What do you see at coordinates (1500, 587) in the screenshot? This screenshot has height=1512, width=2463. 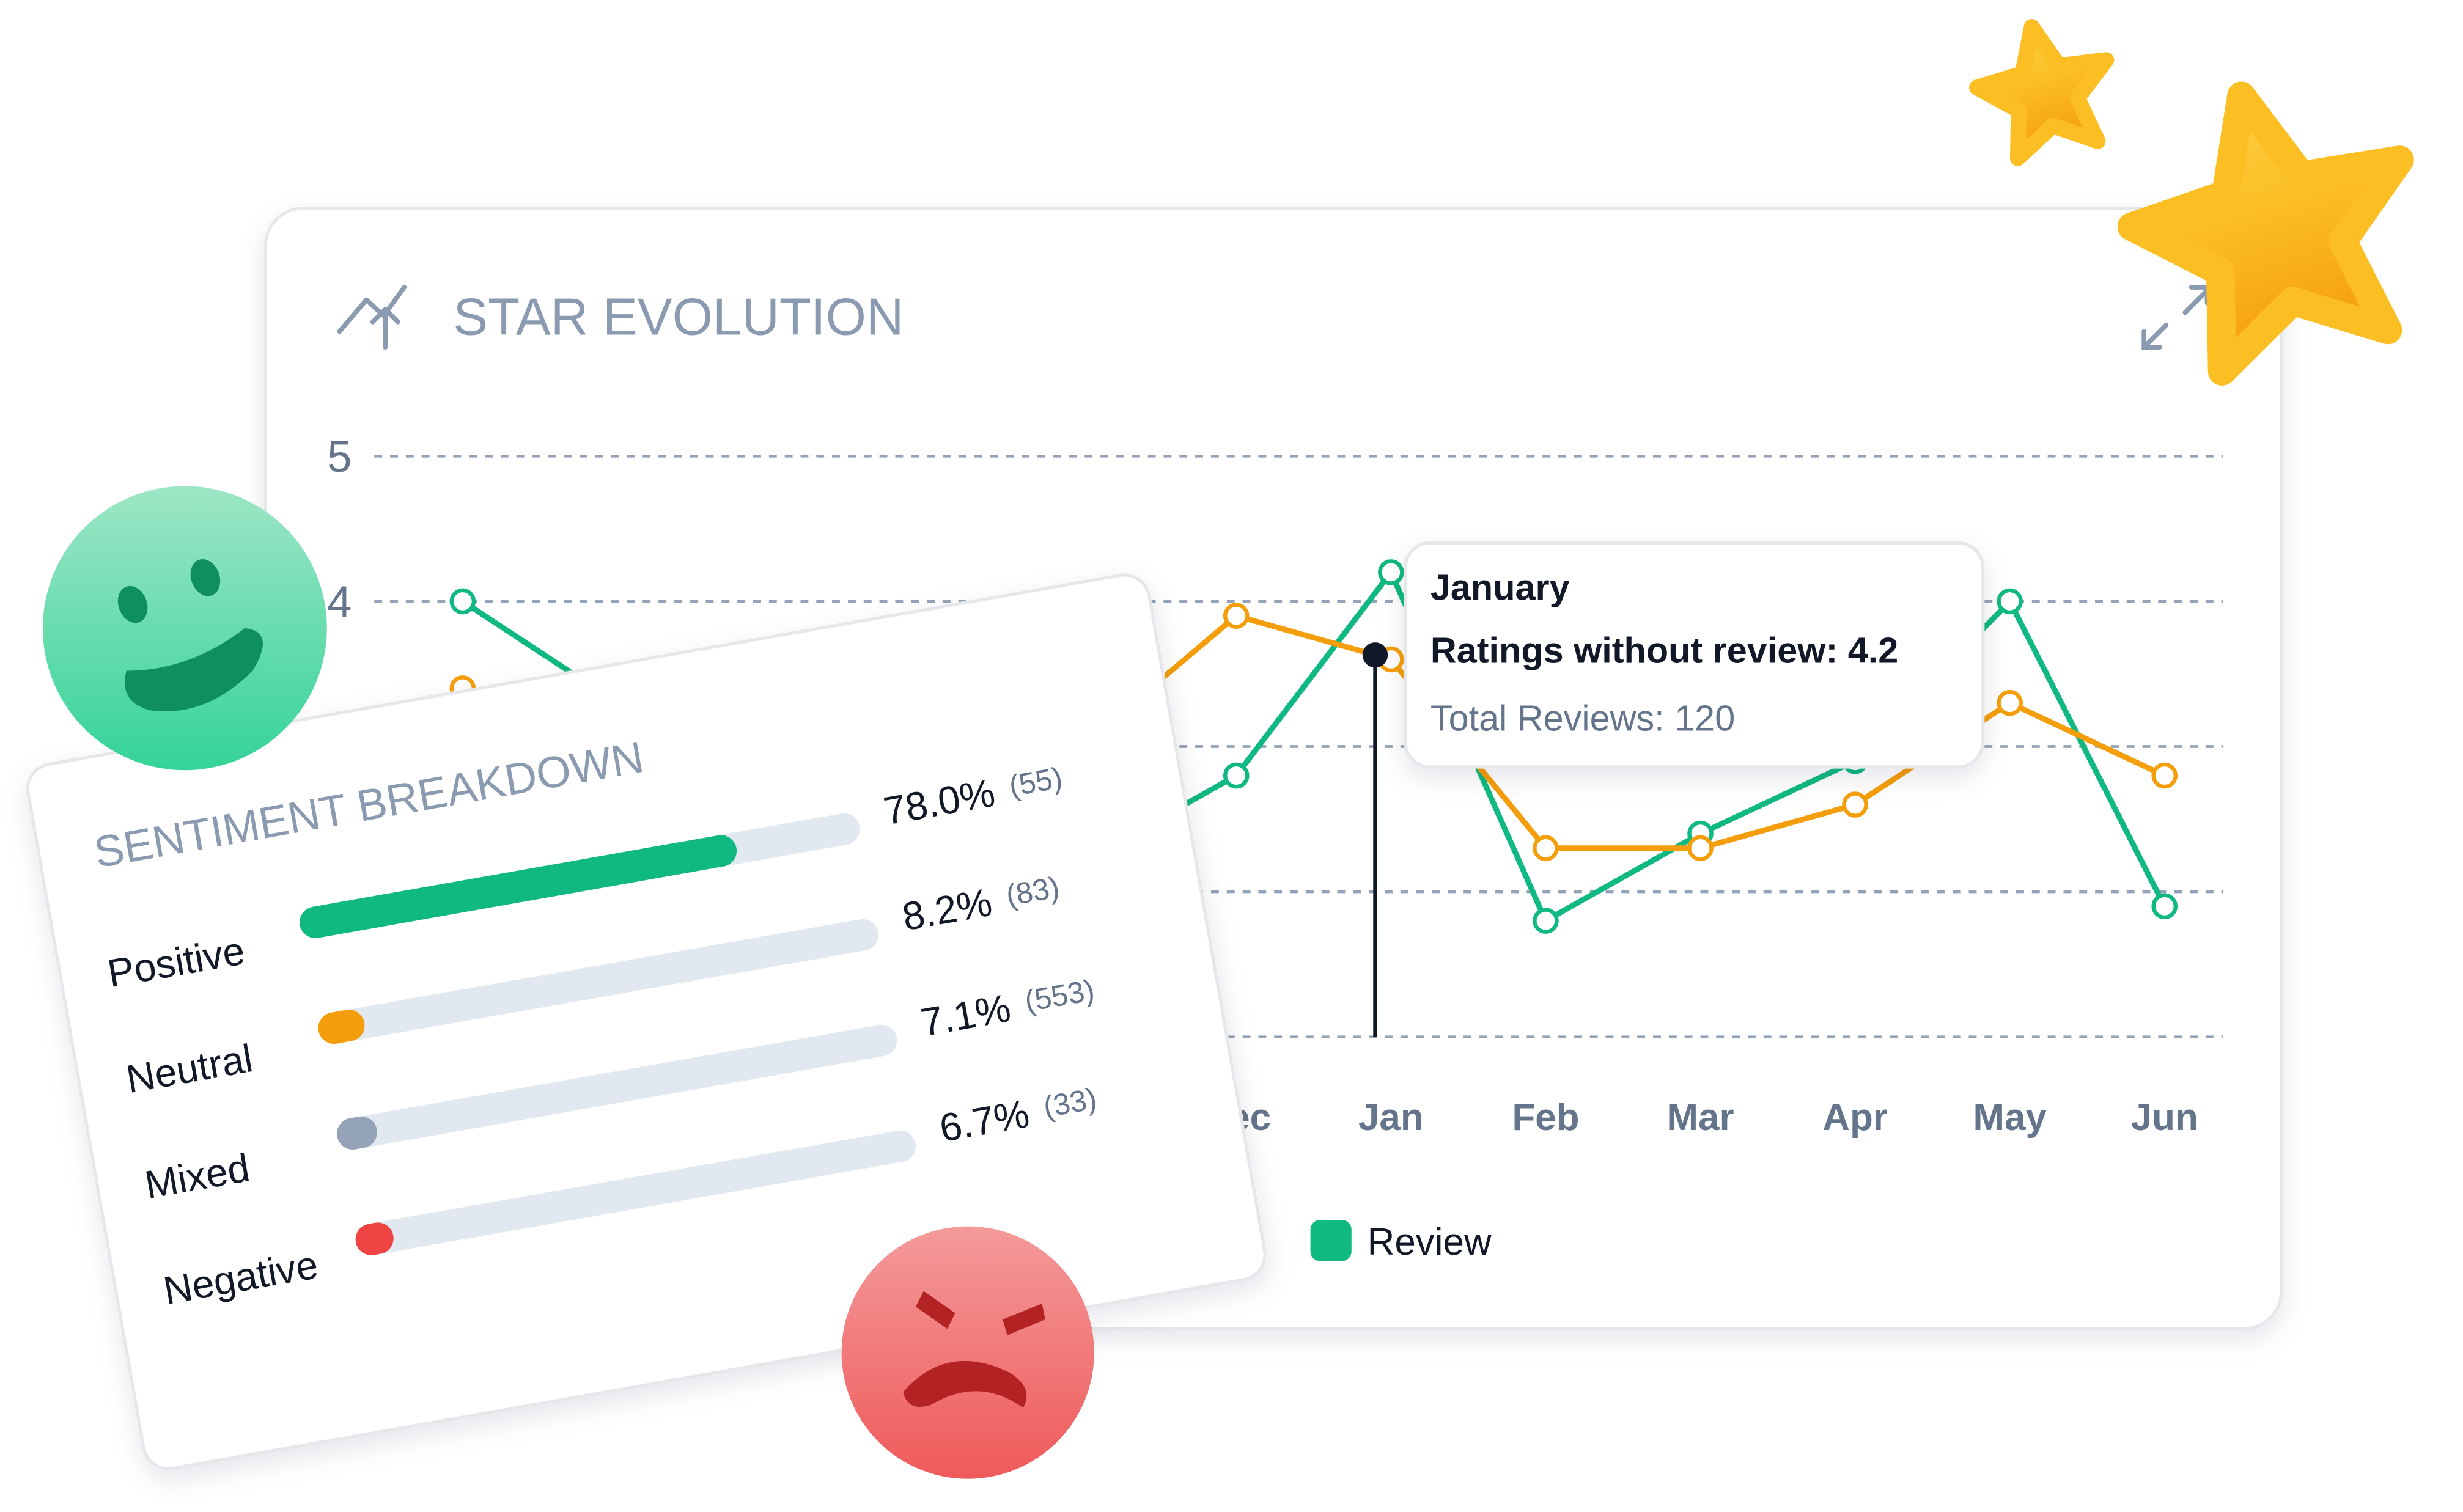 I see `tooltip-title: January` at bounding box center [1500, 587].